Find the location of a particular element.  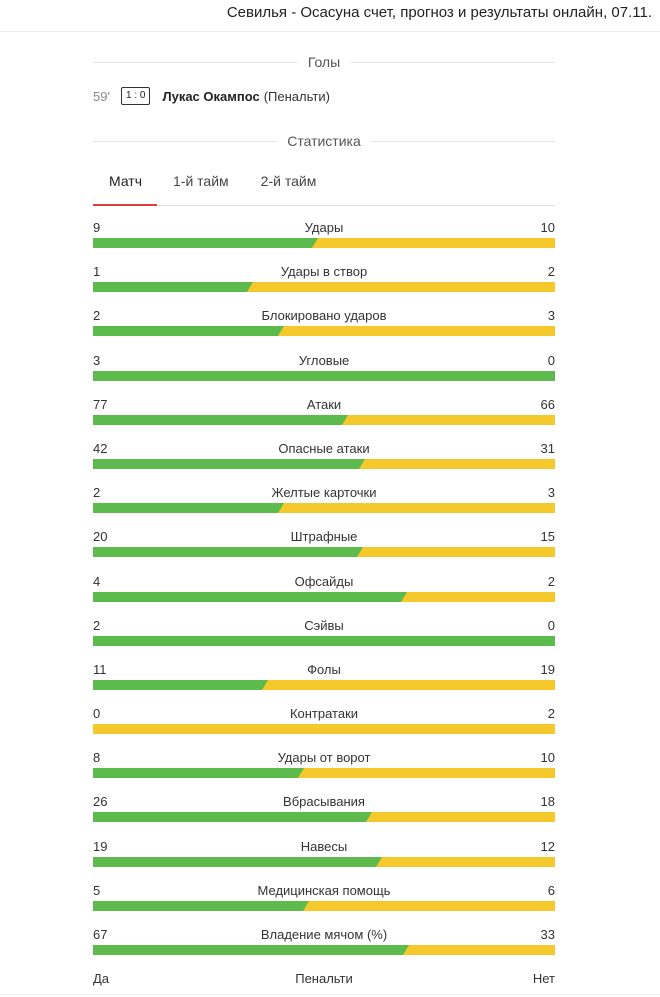

goal-score-badge: 1 : 0 is located at coordinates (136, 96).